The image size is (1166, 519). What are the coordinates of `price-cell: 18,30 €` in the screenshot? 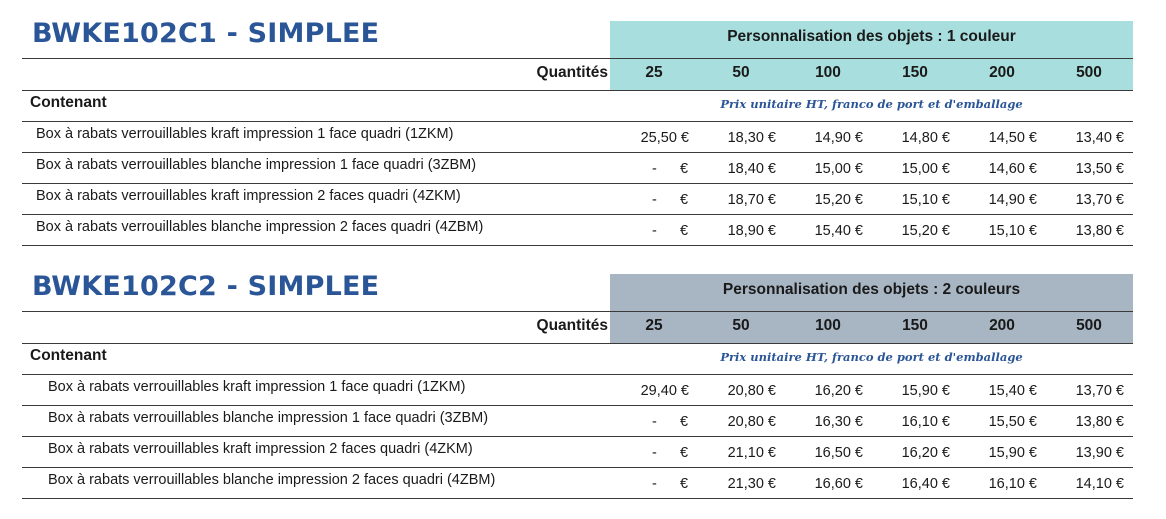 It's located at (751, 138).